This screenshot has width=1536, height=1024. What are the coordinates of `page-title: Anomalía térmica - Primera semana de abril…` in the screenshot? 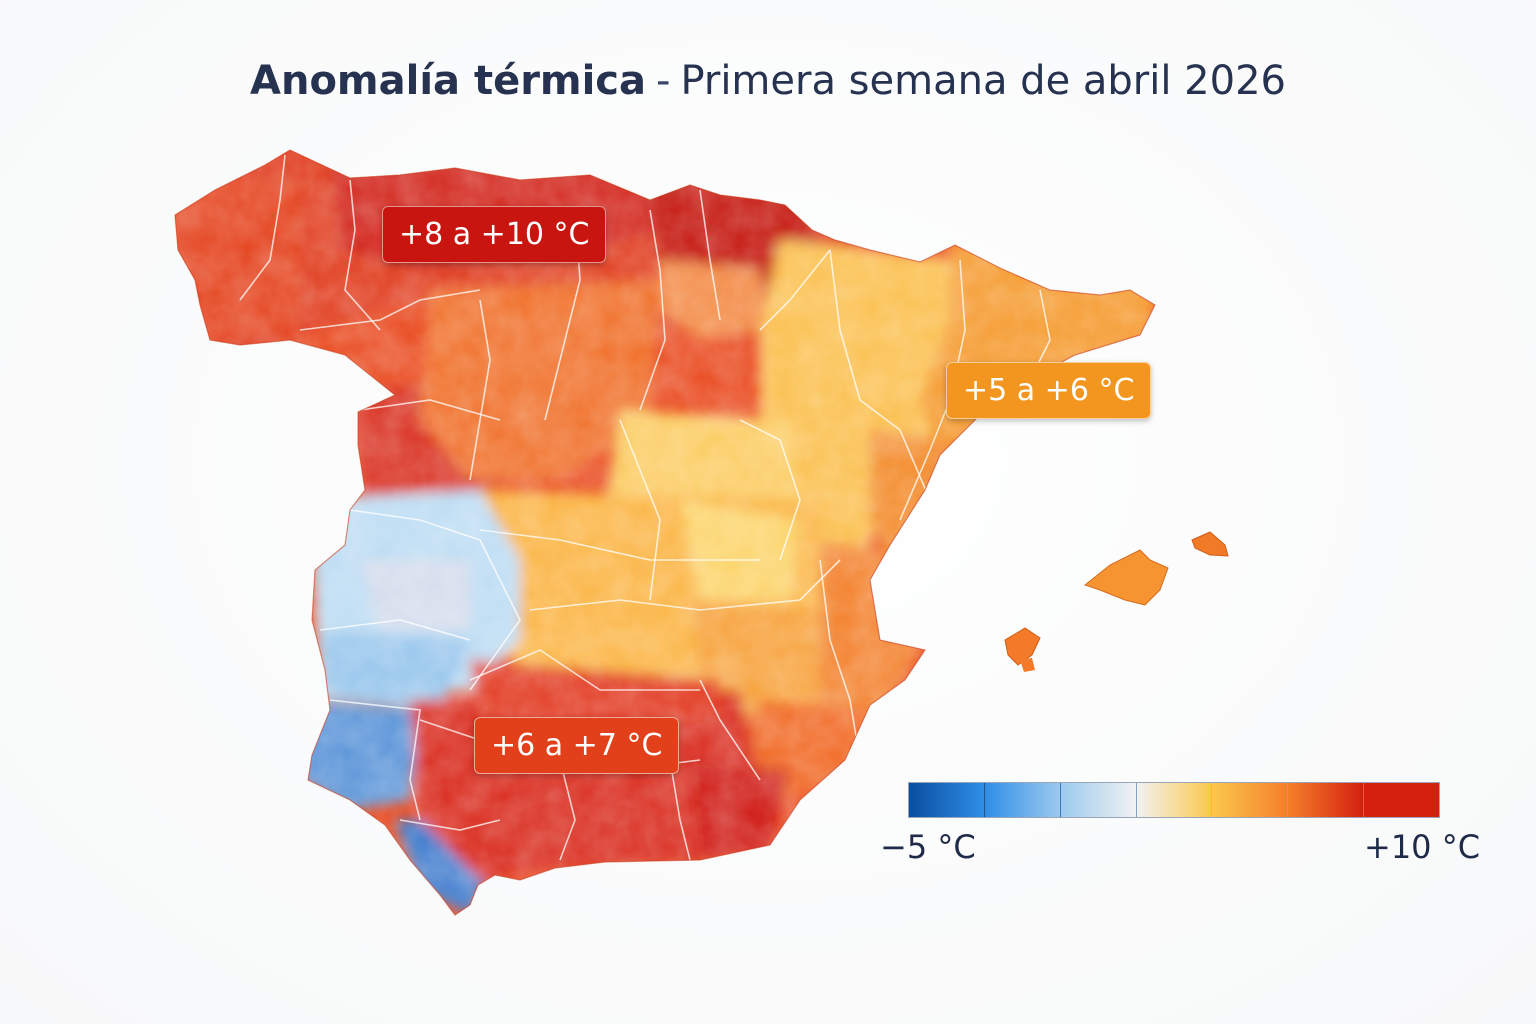 It's located at (768, 81).